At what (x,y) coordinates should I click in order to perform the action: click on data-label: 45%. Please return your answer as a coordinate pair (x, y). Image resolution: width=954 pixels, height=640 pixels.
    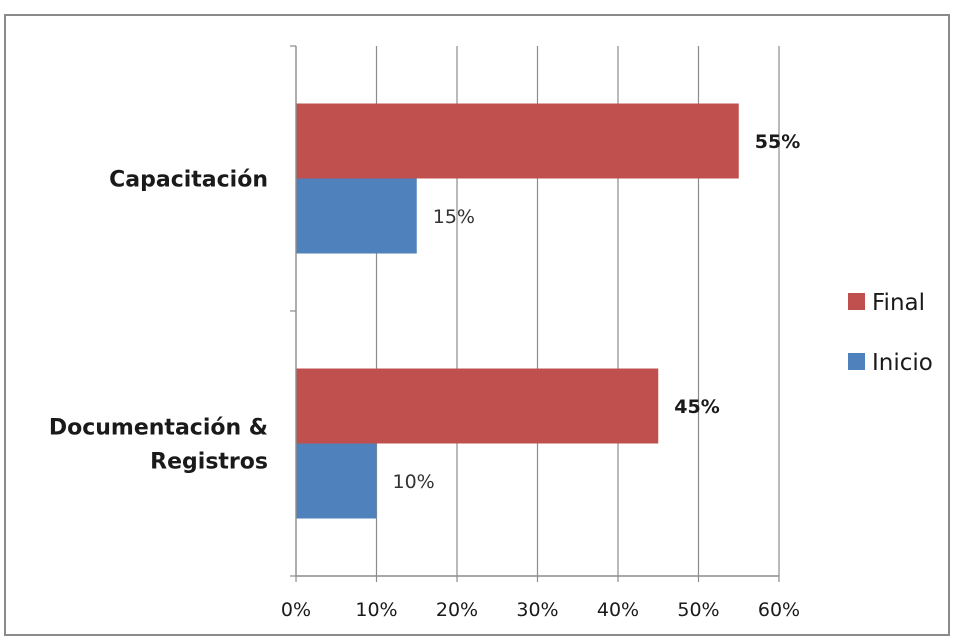
    Looking at the image, I should click on (696, 407).